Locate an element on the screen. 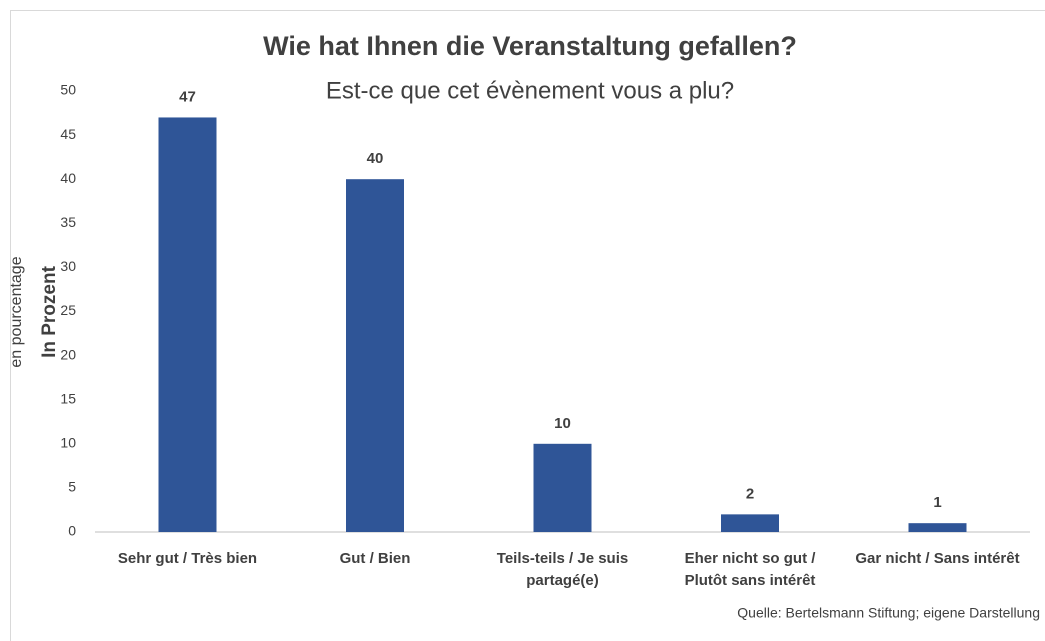 The image size is (1045, 641). y-tick-label: 45 is located at coordinates (68, 134).